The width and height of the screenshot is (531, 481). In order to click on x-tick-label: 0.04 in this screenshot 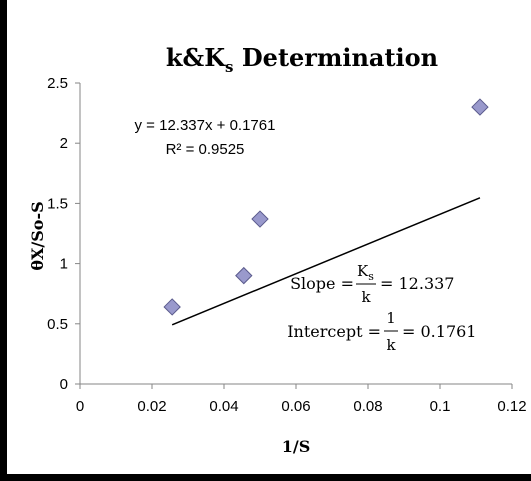, I will do `click(223, 406)`.